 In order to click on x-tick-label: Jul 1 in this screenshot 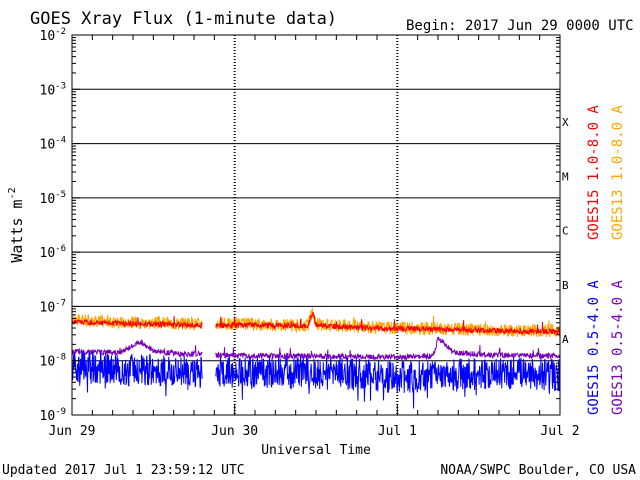, I will do `click(397, 431)`.